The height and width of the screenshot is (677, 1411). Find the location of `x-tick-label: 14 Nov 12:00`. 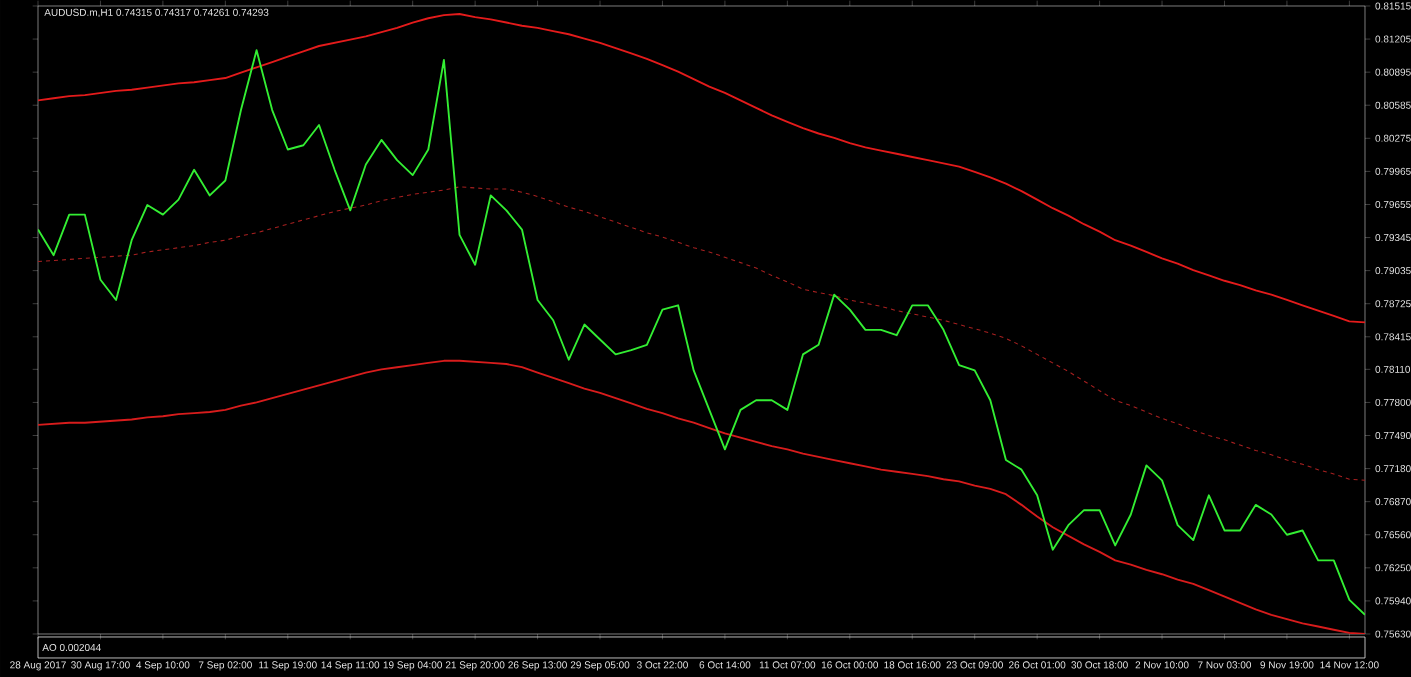

x-tick-label: 14 Nov 12:00 is located at coordinates (1349, 665).